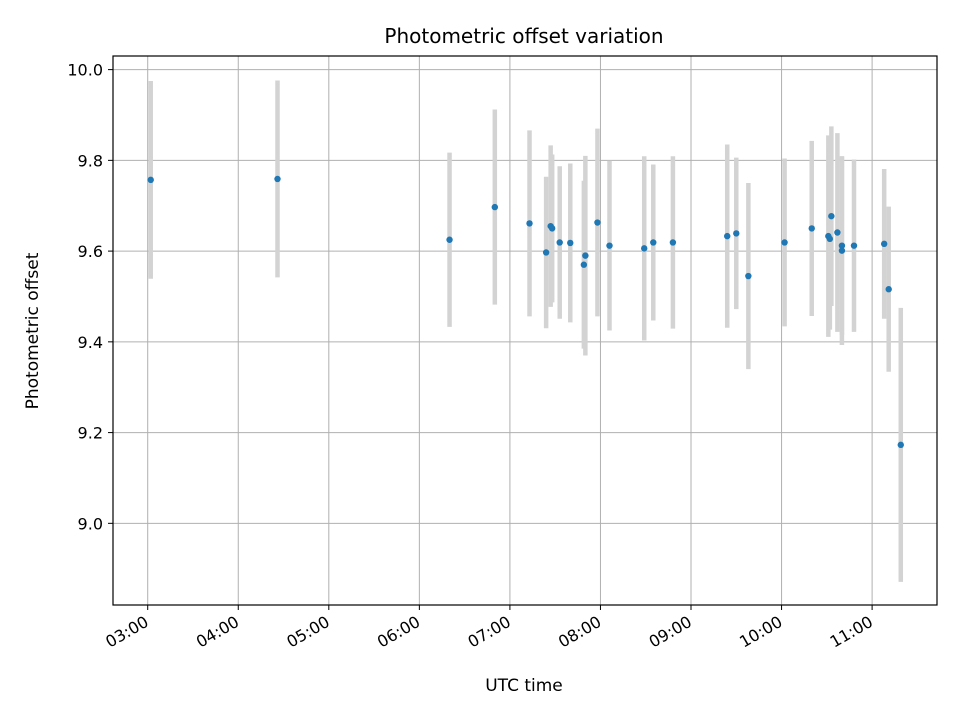 This screenshot has width=960, height=720. Describe the element at coordinates (85, 70) in the screenshot. I see `y-tick-label: 10.0` at that location.